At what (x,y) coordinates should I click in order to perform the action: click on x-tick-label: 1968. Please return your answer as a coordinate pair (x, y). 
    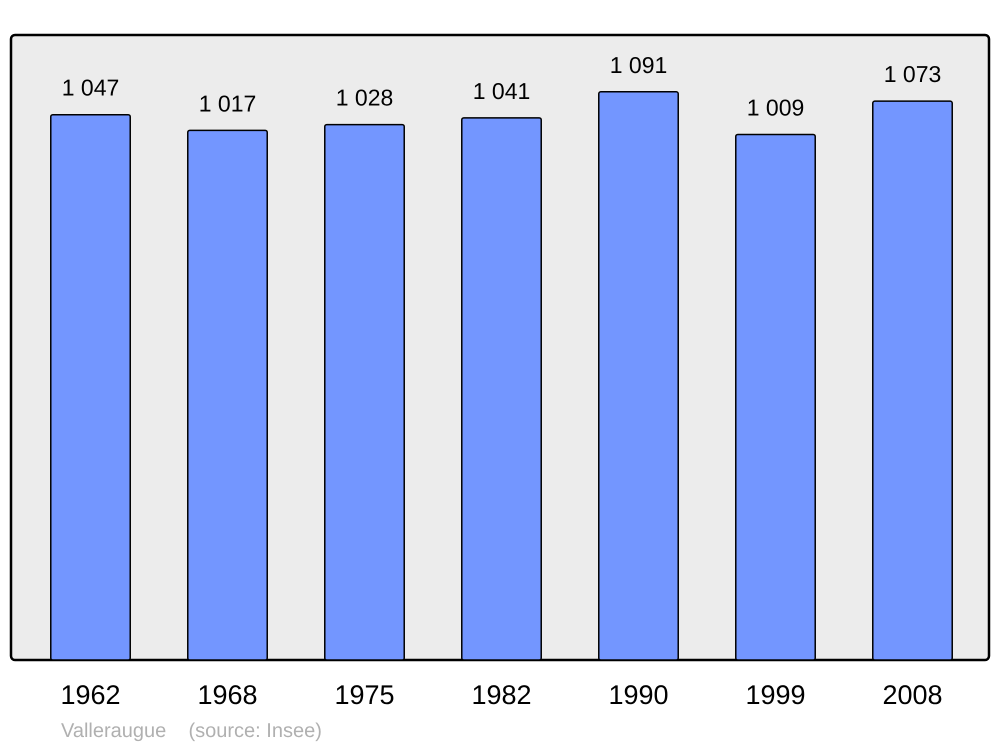
    Looking at the image, I should click on (227, 695).